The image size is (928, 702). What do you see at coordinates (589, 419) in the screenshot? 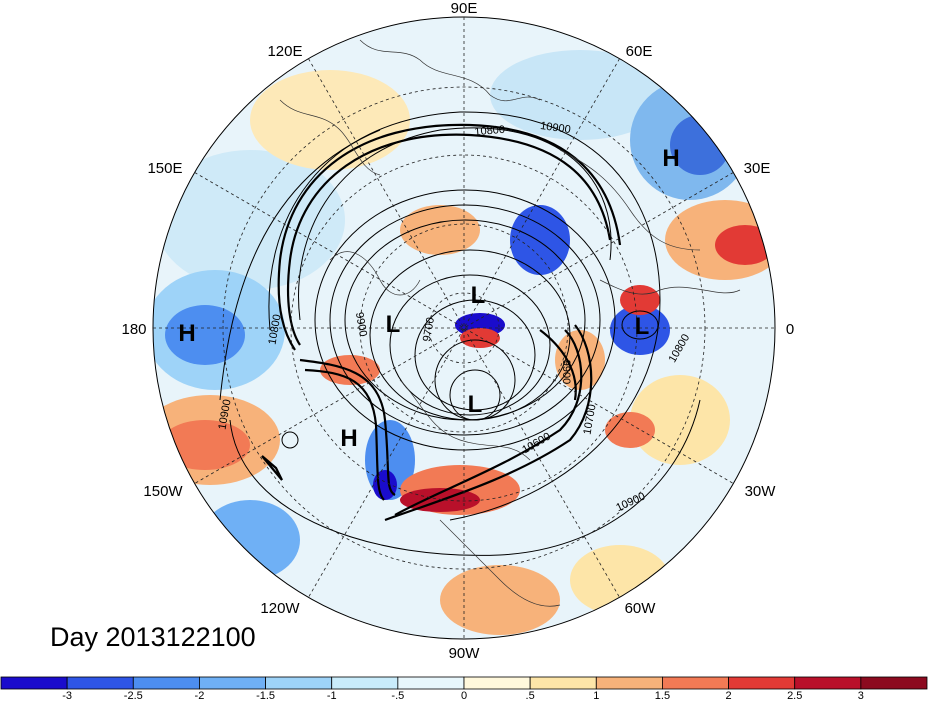
I see `contour-label: 10700` at bounding box center [589, 419].